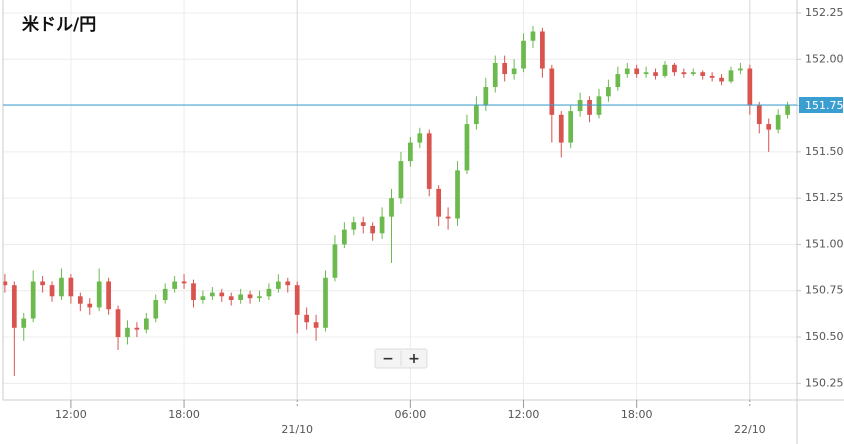 Image resolution: width=844 pixels, height=444 pixels. Describe the element at coordinates (824, 12) in the screenshot. I see `y-tick-label: 152.250` at that location.